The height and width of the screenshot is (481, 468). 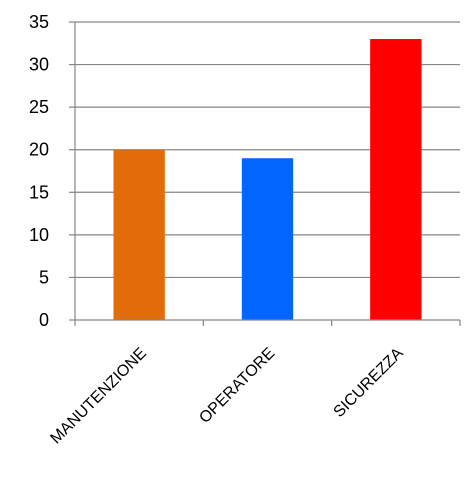 What do you see at coordinates (267, 239) in the screenshot?
I see `bar-operatore` at bounding box center [267, 239].